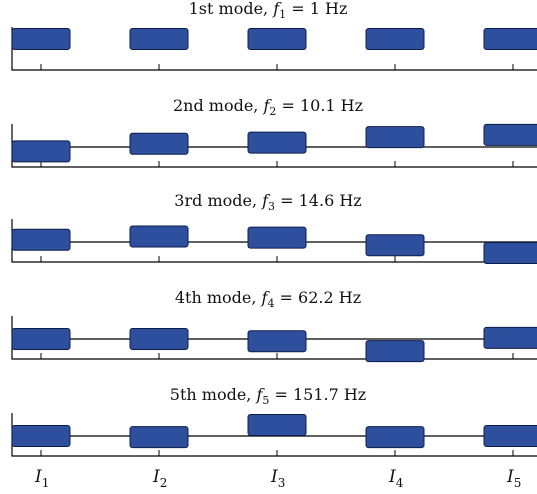 This screenshot has width=537, height=494. I want to click on mode-label: 2nd mode,, so click(218, 105).